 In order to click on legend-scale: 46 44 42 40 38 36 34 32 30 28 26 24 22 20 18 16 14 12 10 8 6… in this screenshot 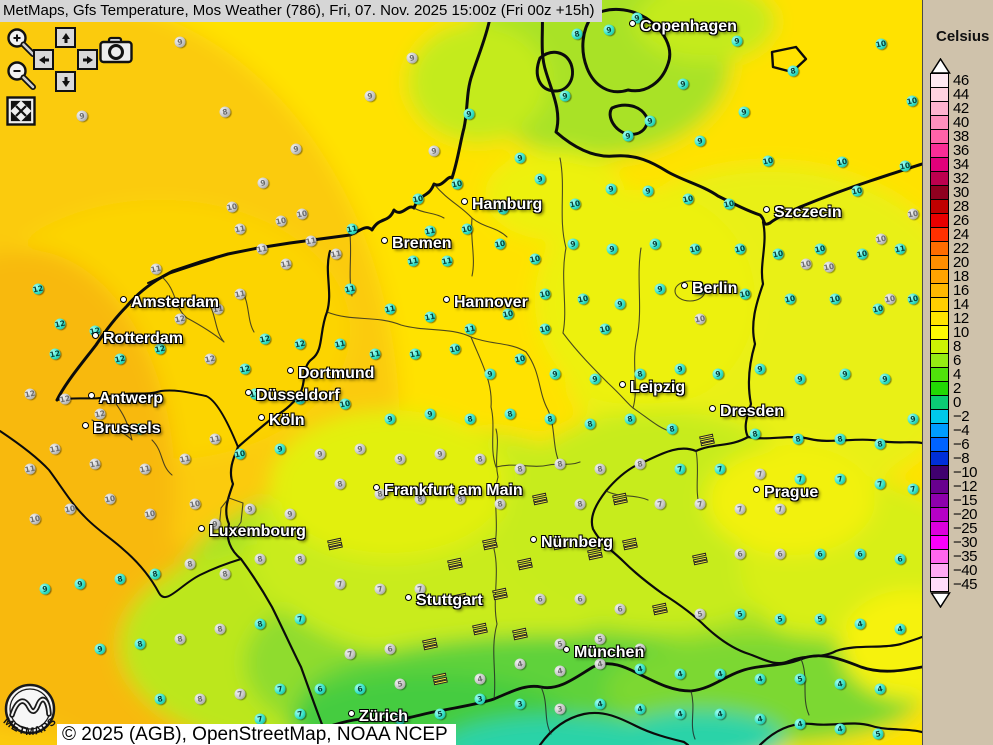, I will do `click(953, 333)`.